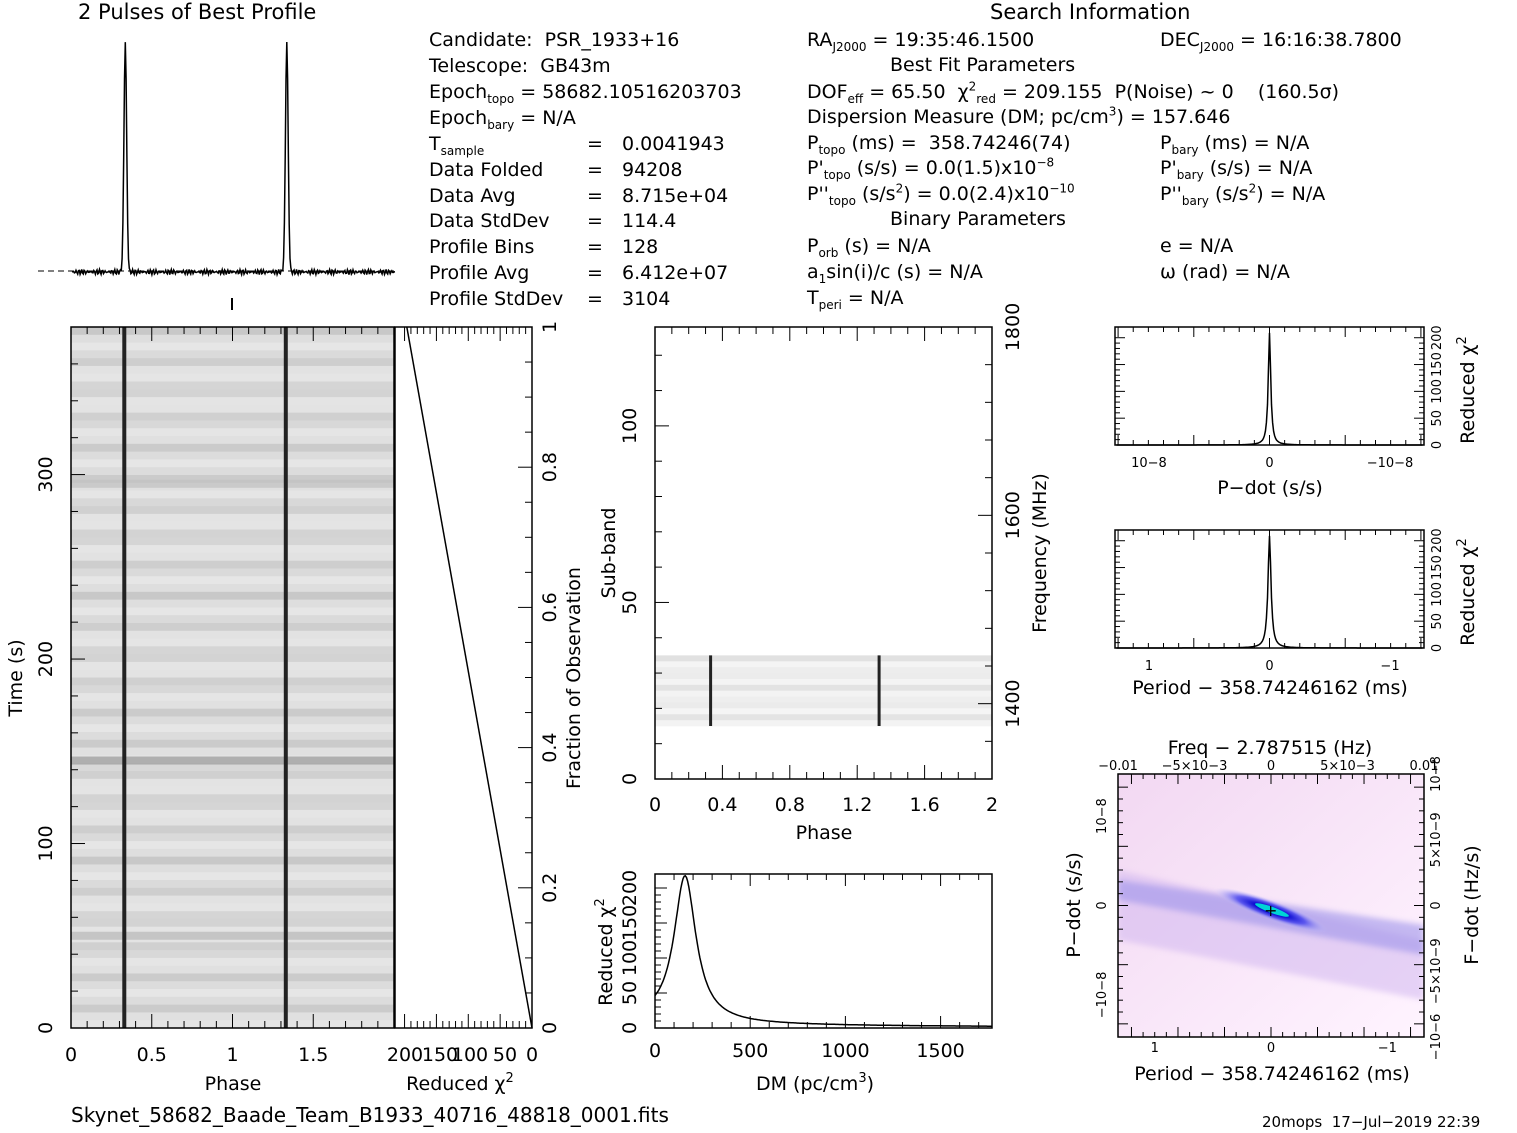 This screenshot has height=1133, width=1517. Describe the element at coordinates (1472, 904) in the screenshot. I see `map-right-label: F−dot (Hz/s)` at that location.